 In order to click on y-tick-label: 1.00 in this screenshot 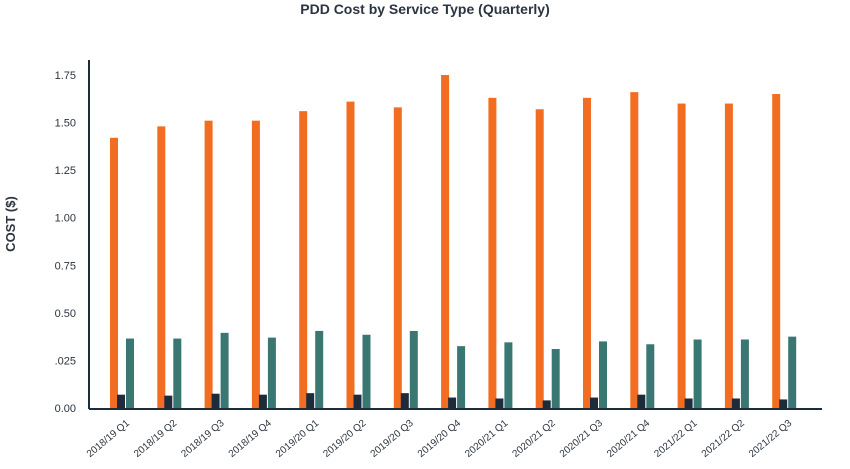, I will do `click(65, 219)`.